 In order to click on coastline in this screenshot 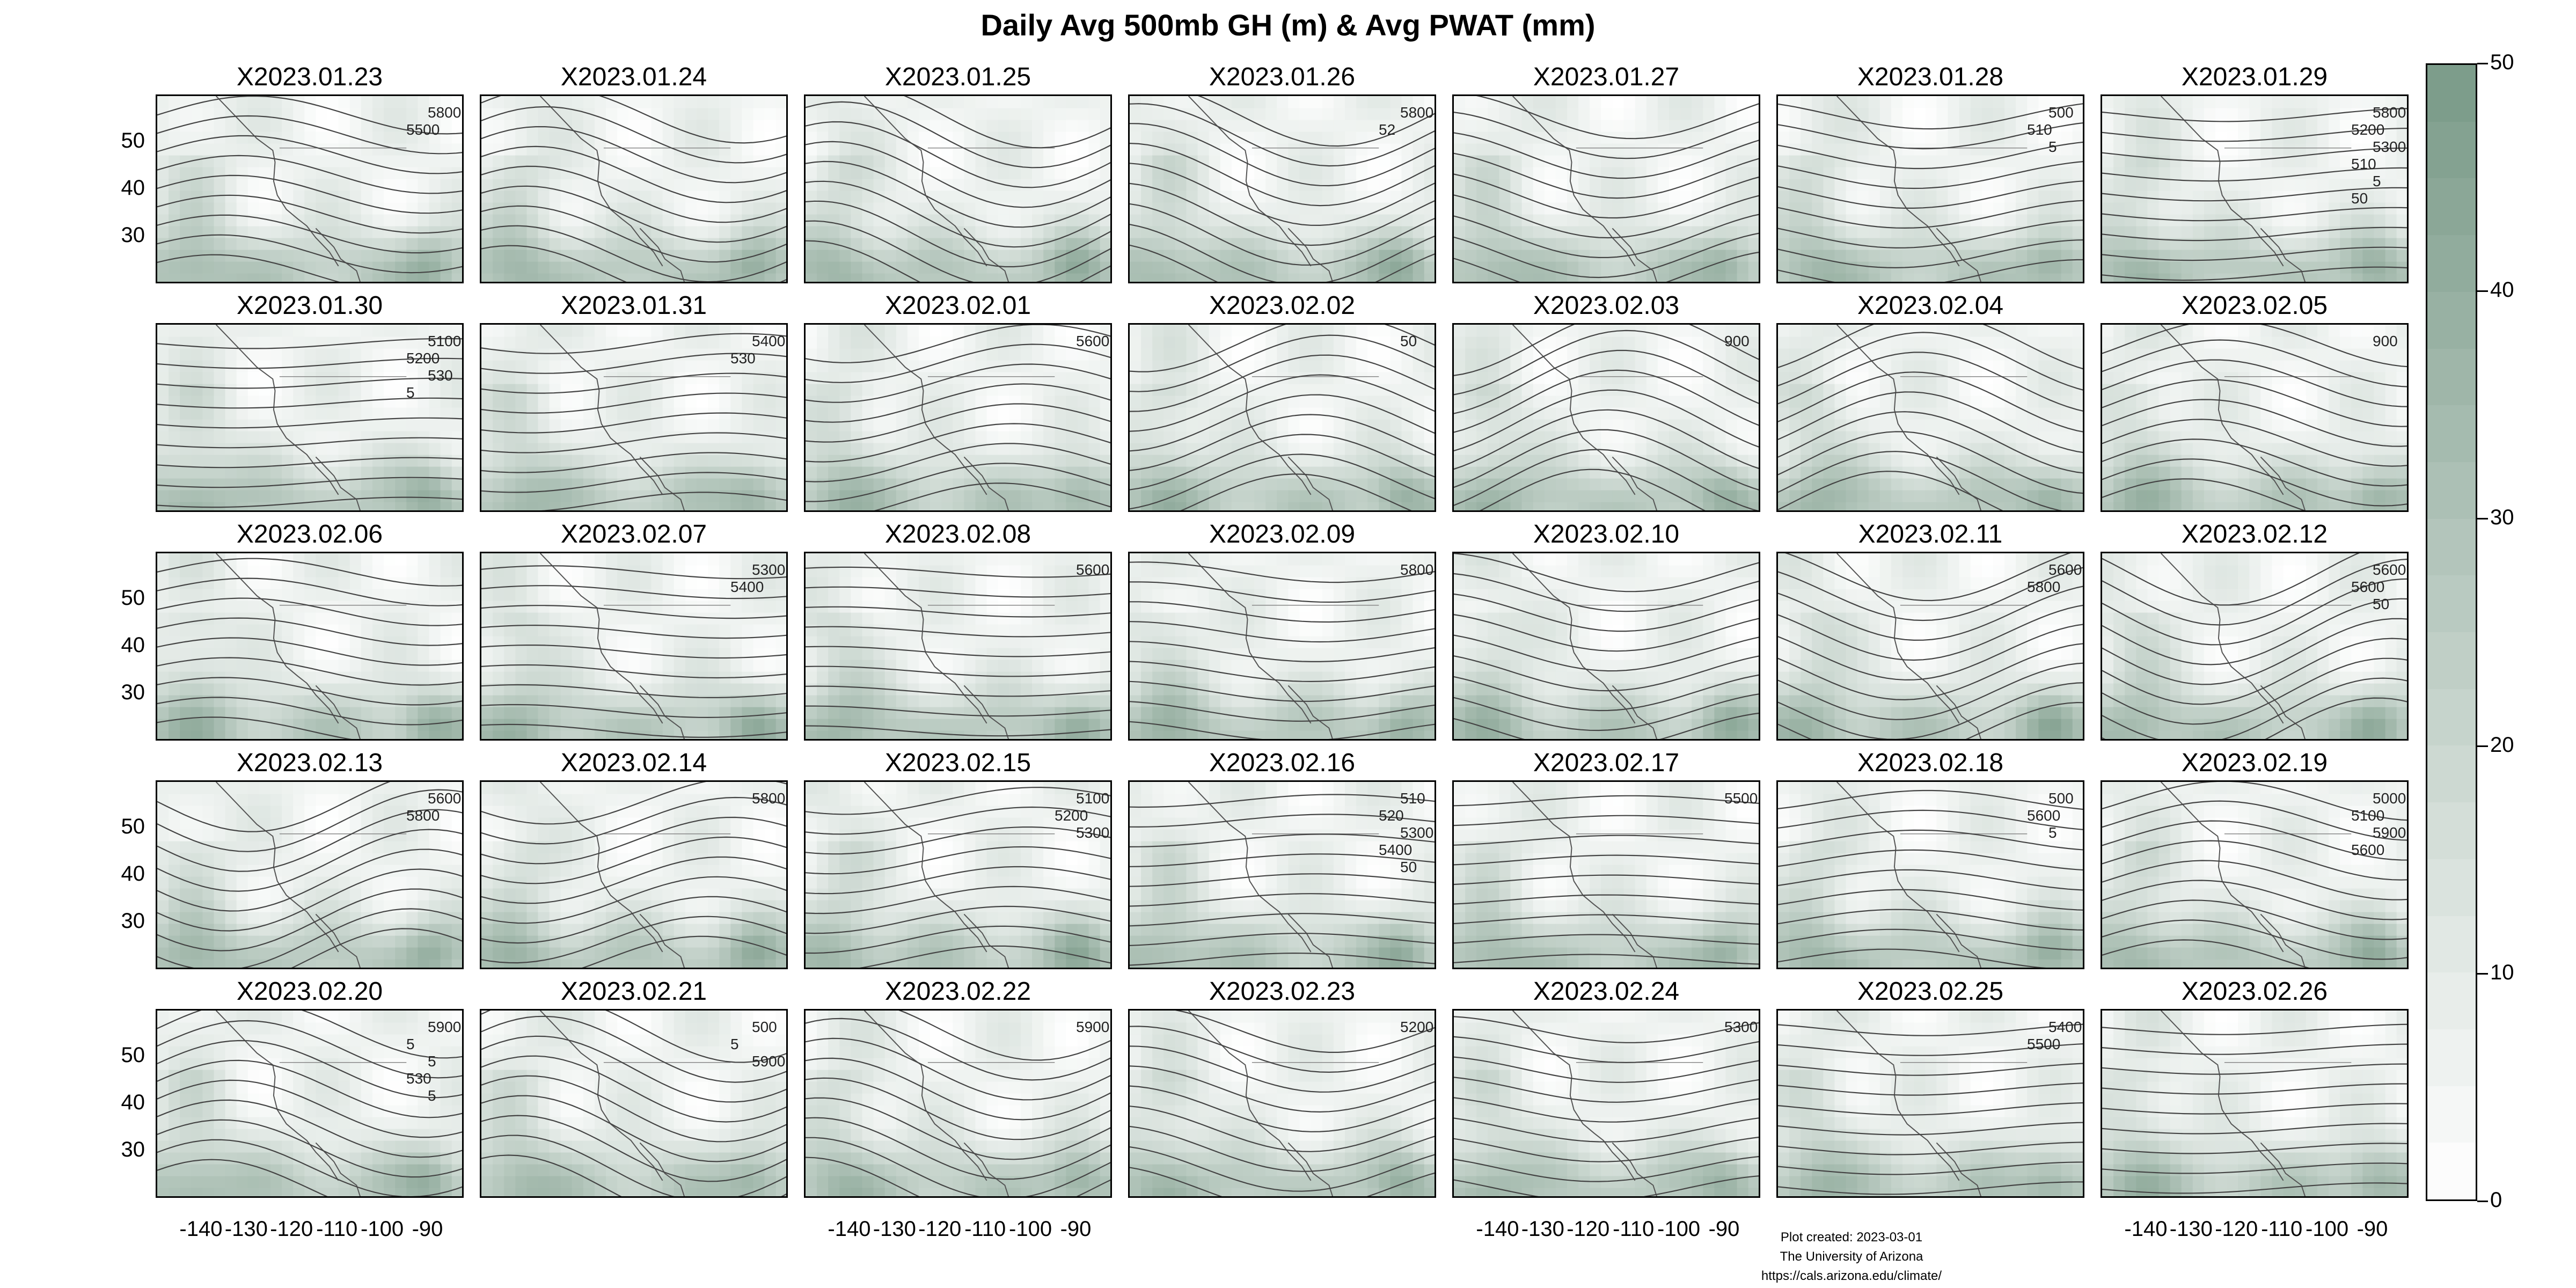, I will do `click(277, 181)`.